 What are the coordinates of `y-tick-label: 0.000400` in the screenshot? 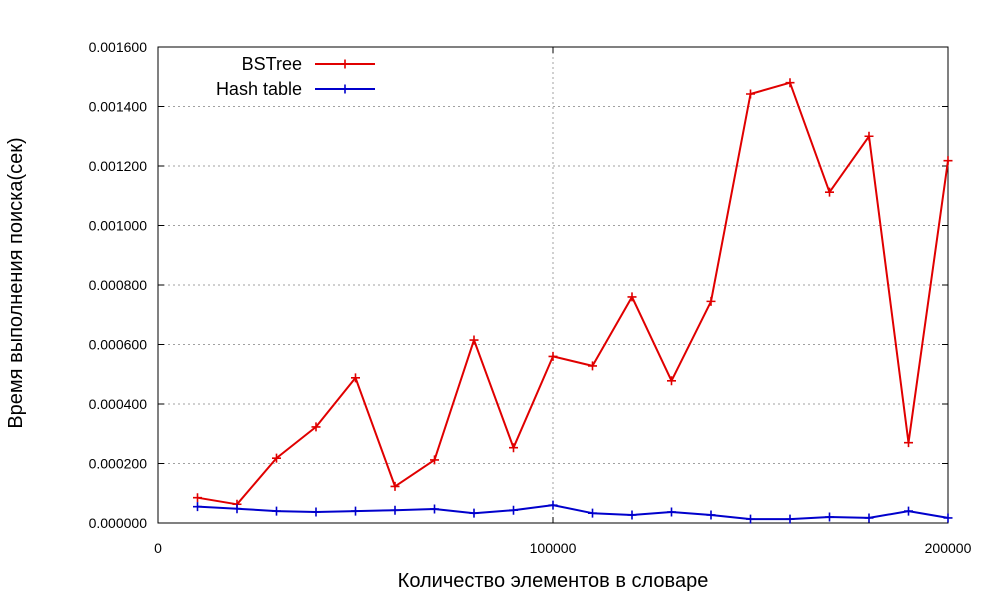 It's located at (118, 404).